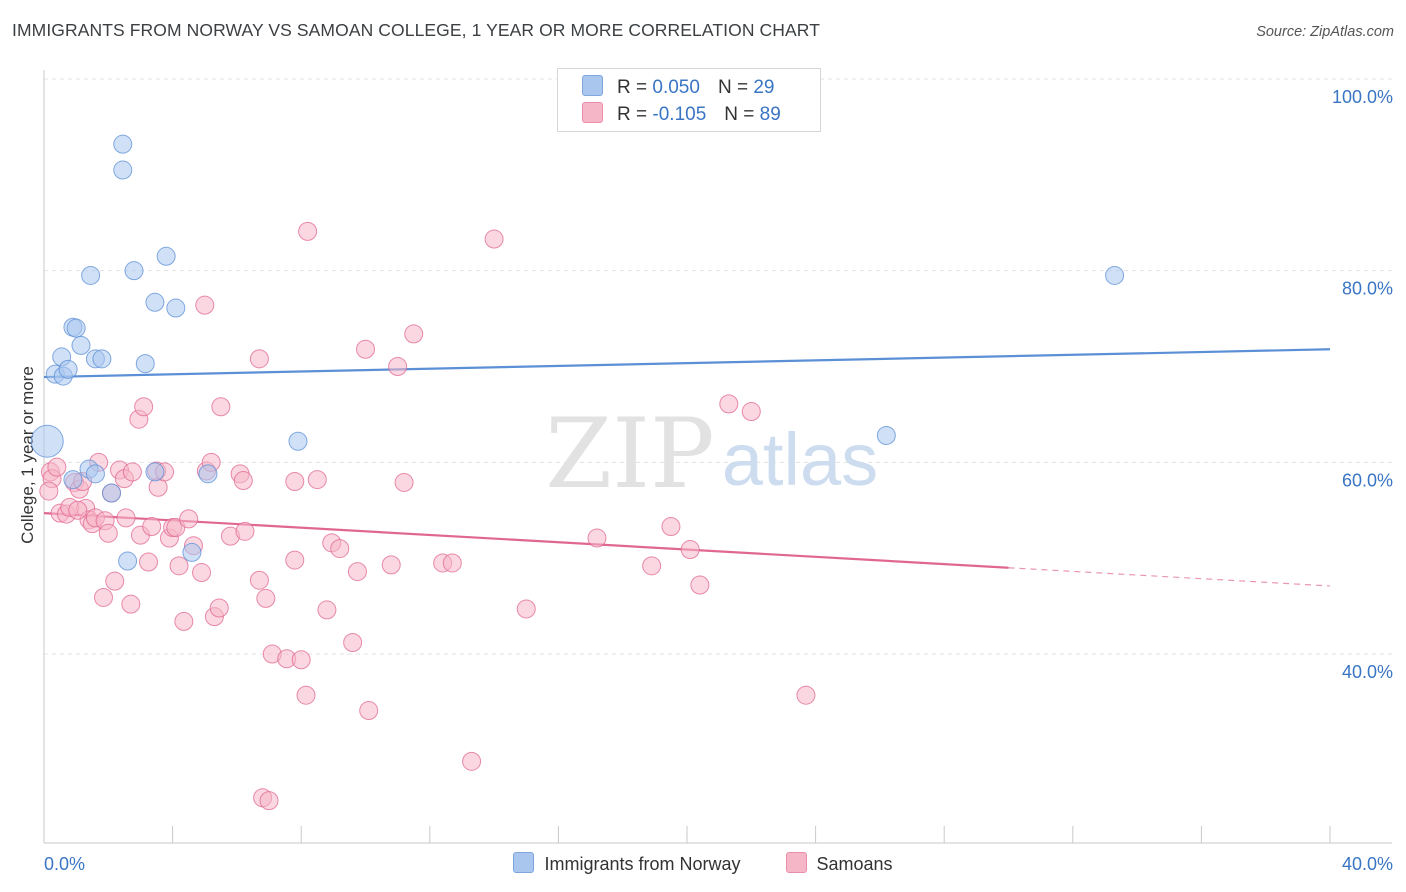 The width and height of the screenshot is (1406, 892). I want to click on legend-r-label: R =, so click(632, 87).